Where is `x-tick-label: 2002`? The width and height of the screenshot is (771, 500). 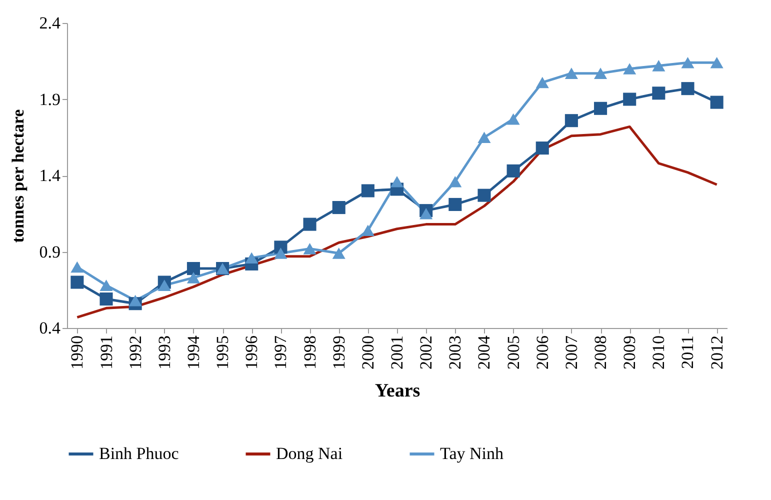 x-tick-label: 2002 is located at coordinates (426, 353).